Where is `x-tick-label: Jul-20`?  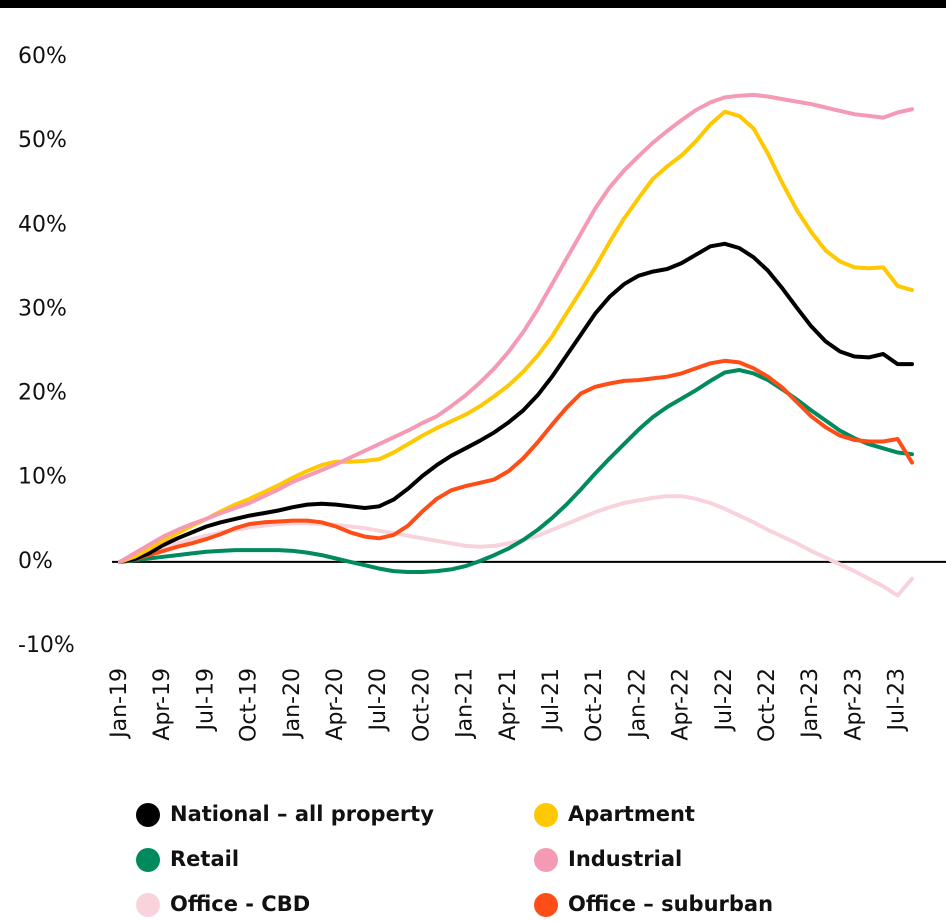
x-tick-label: Jul-20 is located at coordinates (378, 700).